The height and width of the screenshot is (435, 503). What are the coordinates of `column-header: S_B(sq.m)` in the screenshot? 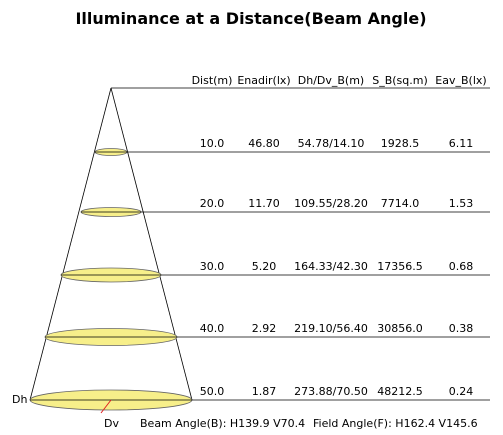 It's located at (400, 80).